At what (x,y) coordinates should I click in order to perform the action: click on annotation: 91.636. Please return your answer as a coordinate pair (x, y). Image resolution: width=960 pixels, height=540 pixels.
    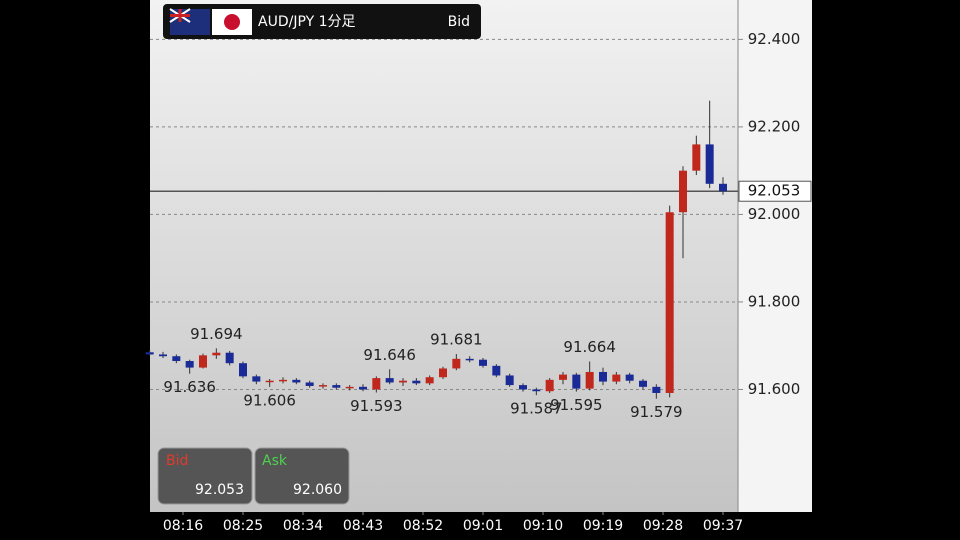
    Looking at the image, I should click on (189, 387).